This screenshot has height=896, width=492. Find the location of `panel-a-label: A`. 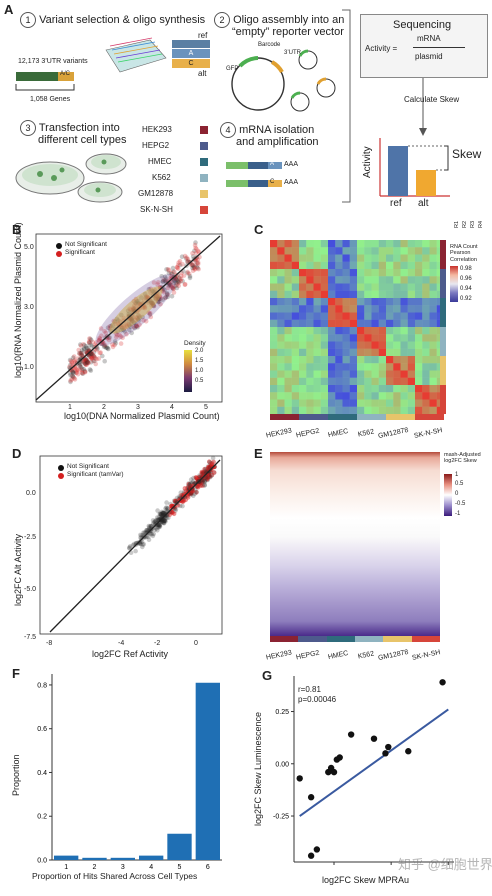

panel-a-label: A is located at coordinates (9, 9).